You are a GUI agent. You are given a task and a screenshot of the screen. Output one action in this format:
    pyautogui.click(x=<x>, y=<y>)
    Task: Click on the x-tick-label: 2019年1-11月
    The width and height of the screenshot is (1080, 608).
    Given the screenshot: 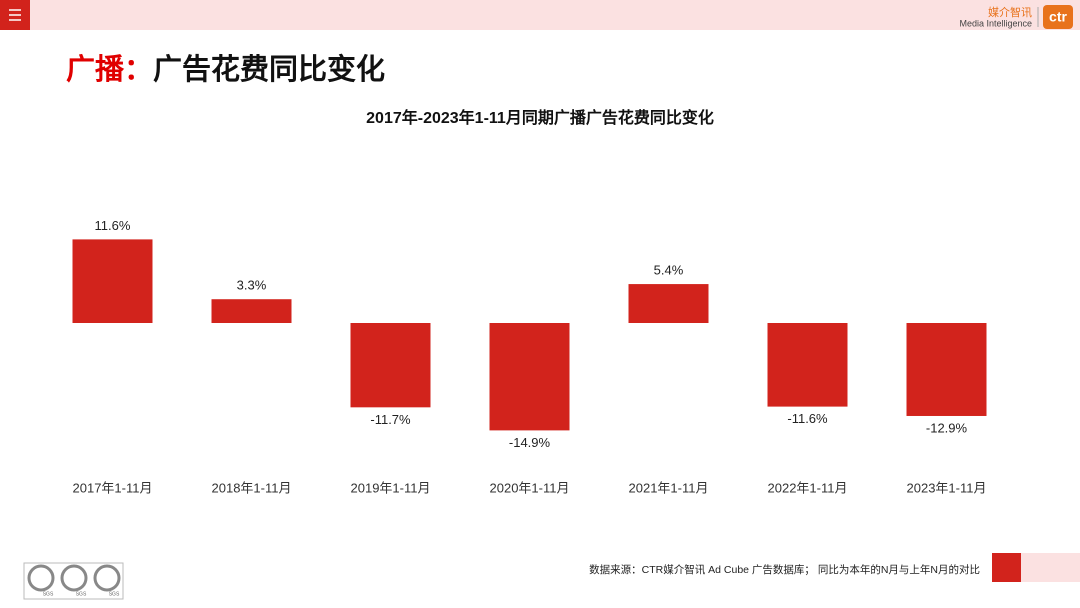 What is the action you would take?
    pyautogui.click(x=391, y=487)
    